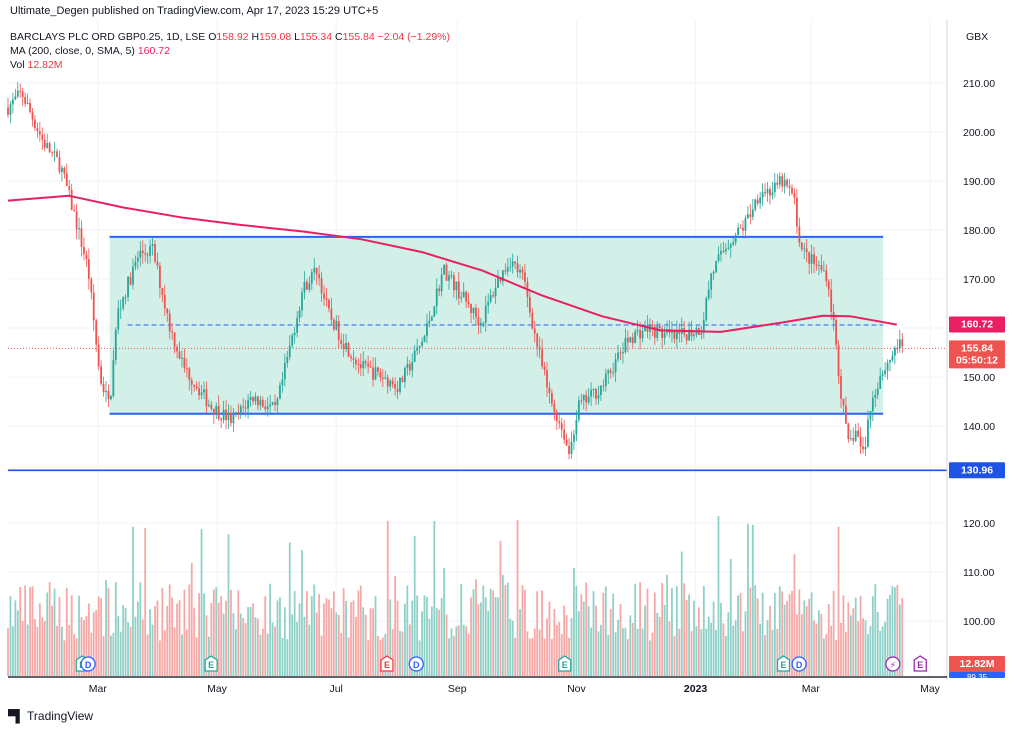 The image size is (1024, 730). What do you see at coordinates (50, 716) in the screenshot?
I see `brand: ▀▌ TradingView` at bounding box center [50, 716].